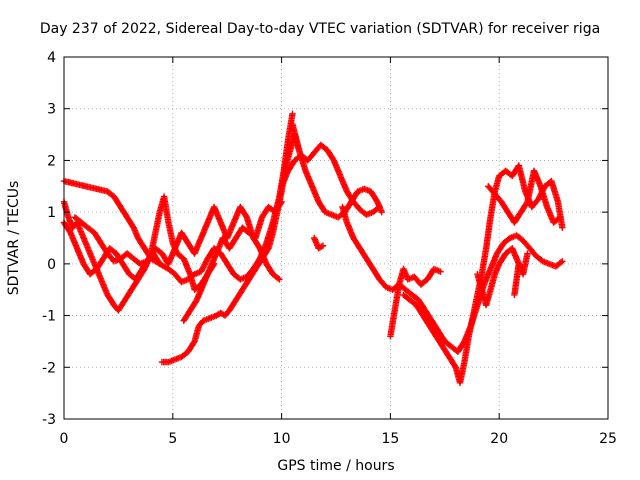 The width and height of the screenshot is (640, 480). Describe the element at coordinates (499, 439) in the screenshot. I see `x-tick-label: 20` at that location.